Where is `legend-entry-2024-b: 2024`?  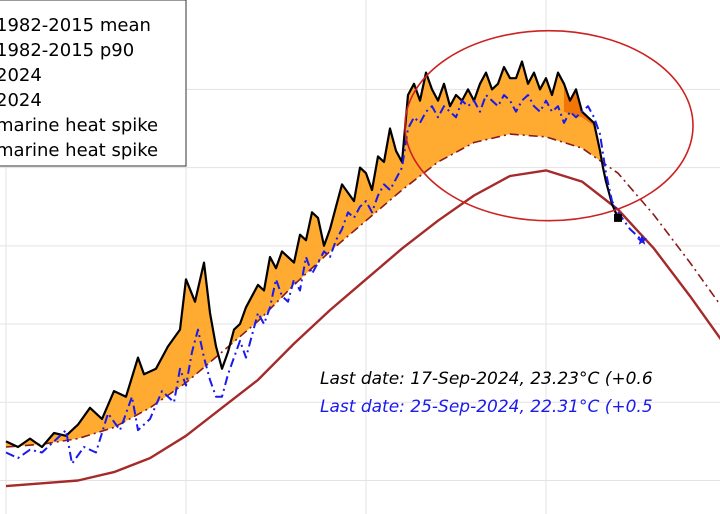 legend-entry-2024-b: 2024 is located at coordinates (21, 100).